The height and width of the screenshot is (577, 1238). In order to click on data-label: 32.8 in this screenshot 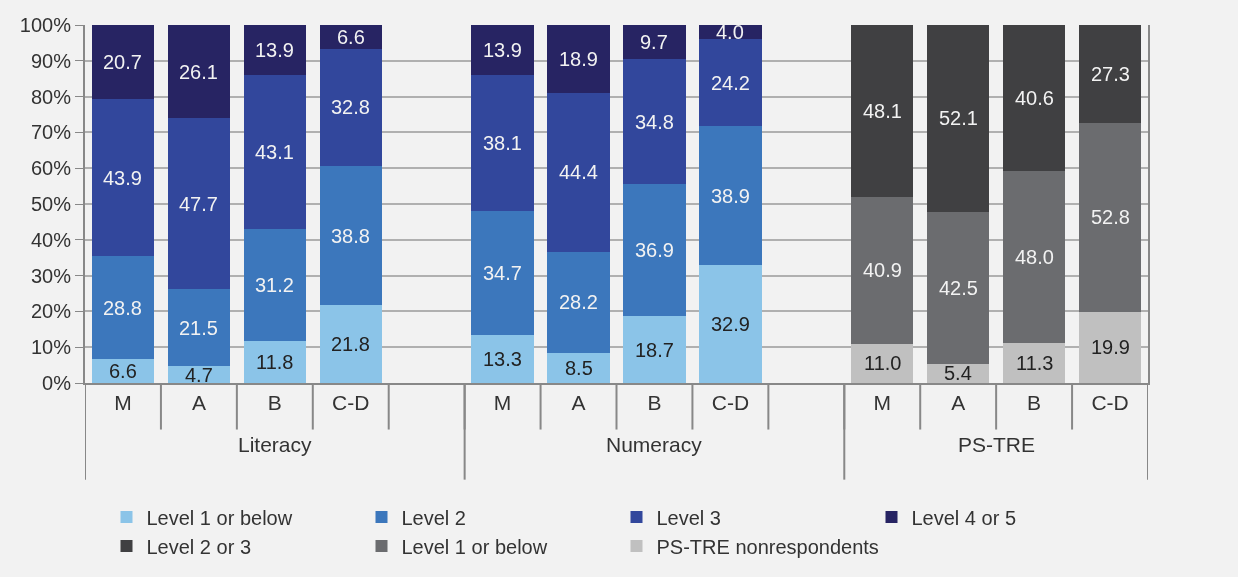, I will do `click(350, 107)`.